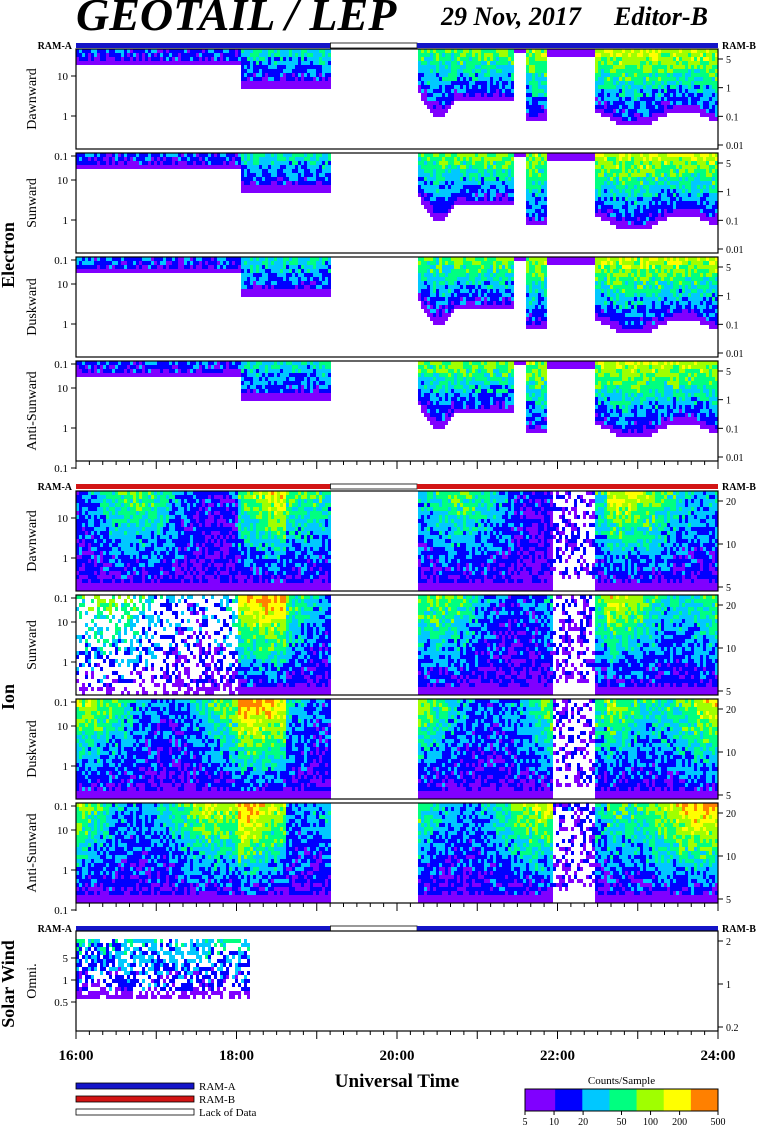 Image resolution: width=762 pixels, height=1128 pixels. What do you see at coordinates (525, 1122) in the screenshot?
I see `colorbar-tick-label: 5` at bounding box center [525, 1122].